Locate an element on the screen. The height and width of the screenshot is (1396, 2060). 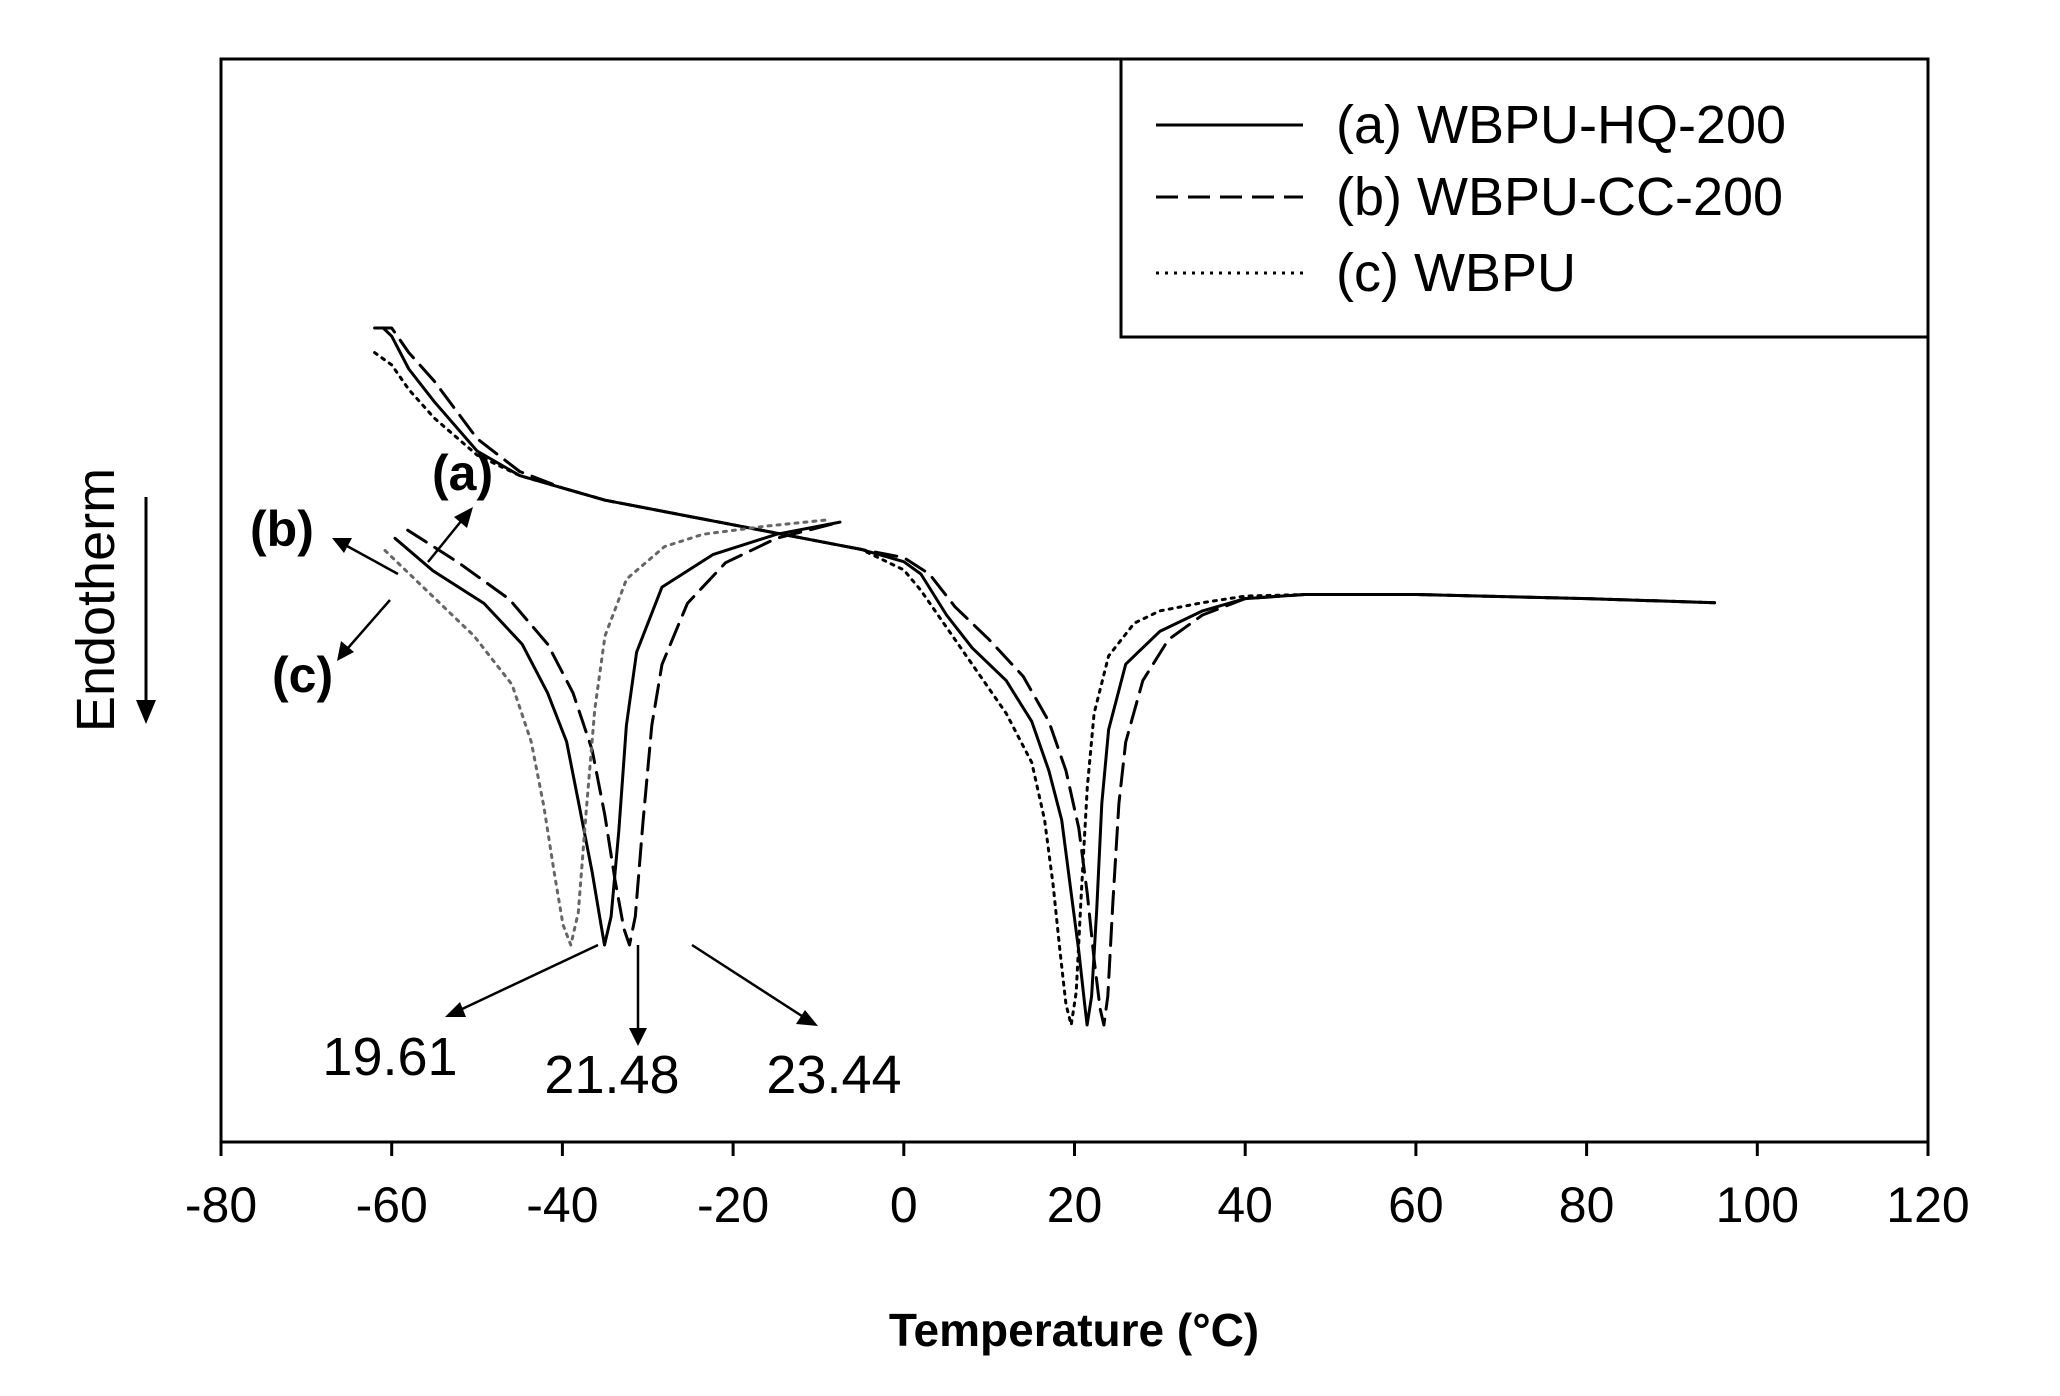
endotherm-arrow-head is located at coordinates (146, 712).